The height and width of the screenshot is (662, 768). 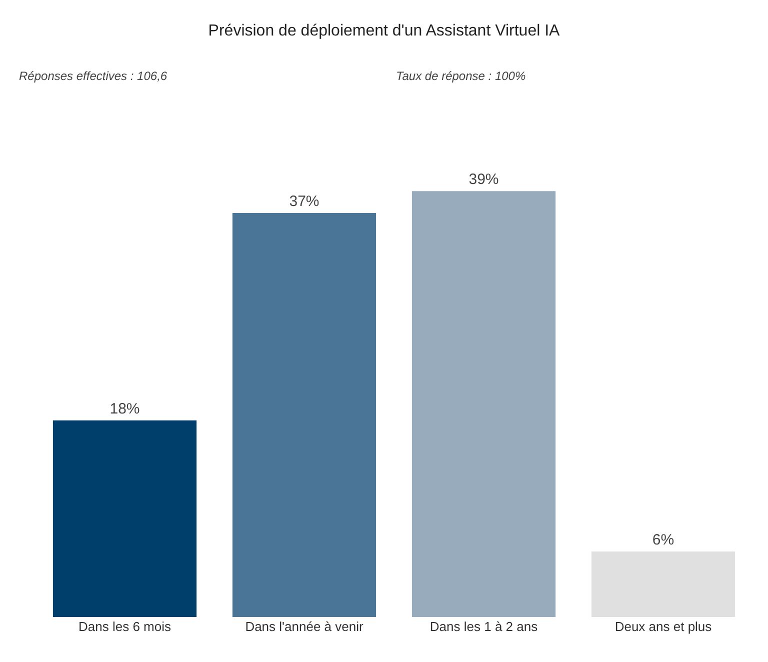 I want to click on data-label: 39%, so click(x=483, y=179).